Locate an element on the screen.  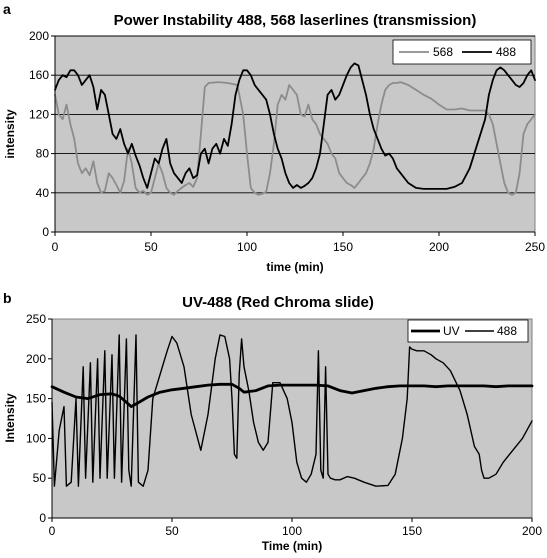
panel-b-letter: b is located at coordinates (7, 298).